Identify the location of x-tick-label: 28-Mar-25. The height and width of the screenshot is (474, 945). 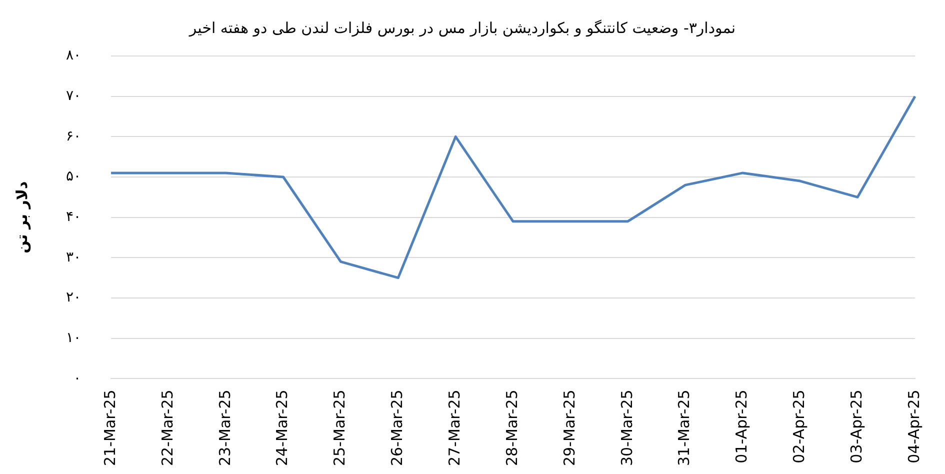
(511, 428).